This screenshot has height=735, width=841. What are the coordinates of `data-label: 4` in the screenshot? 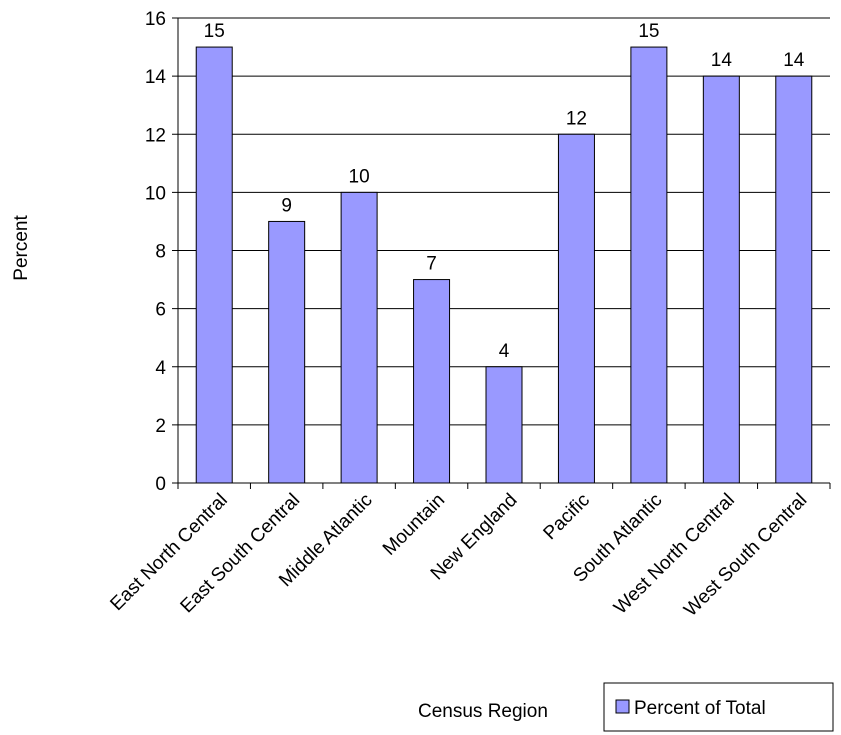 It's located at (504, 351).